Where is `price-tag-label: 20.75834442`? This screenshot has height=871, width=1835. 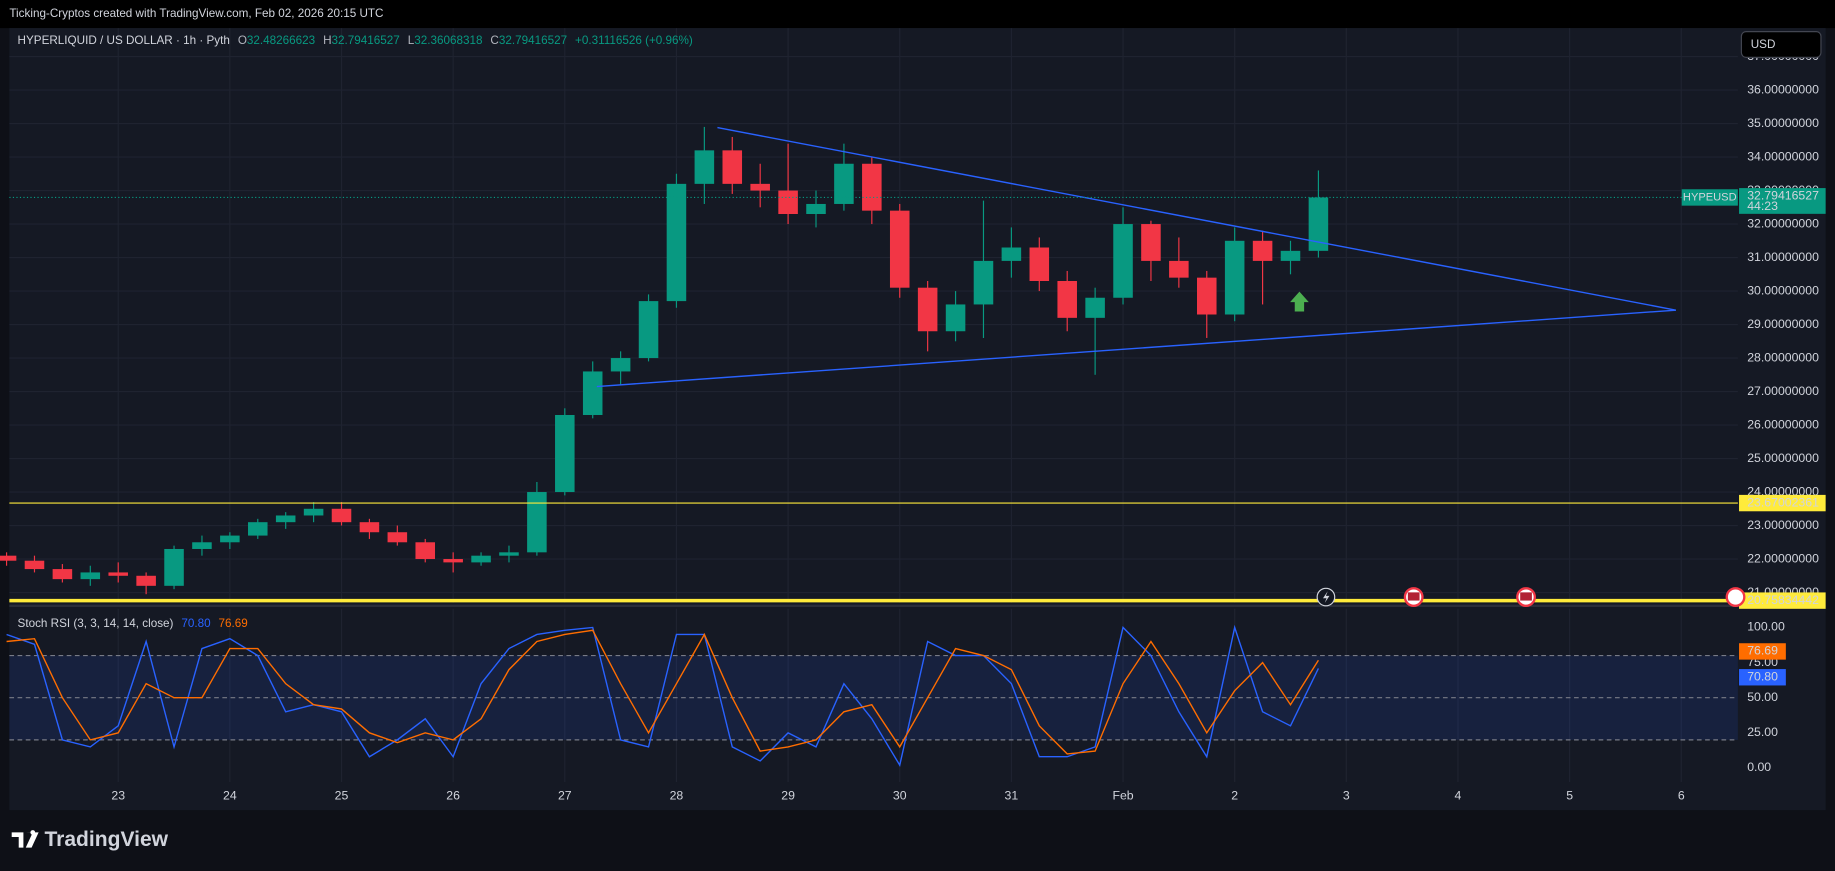
price-tag-label: 20.75834442 is located at coordinates (1783, 600).